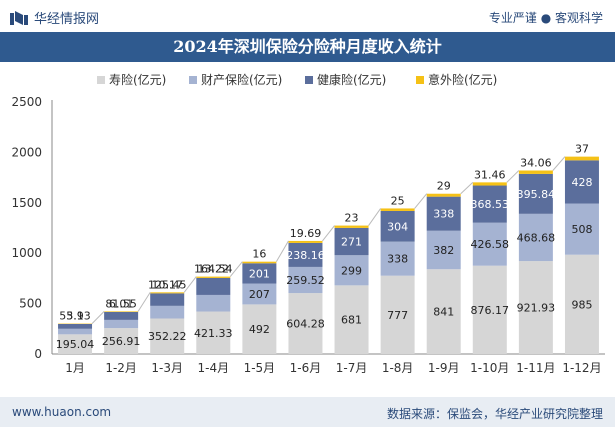 The height and width of the screenshot is (427, 615). Describe the element at coordinates (398, 200) in the screenshot. I see `data-label: 25` at that location.